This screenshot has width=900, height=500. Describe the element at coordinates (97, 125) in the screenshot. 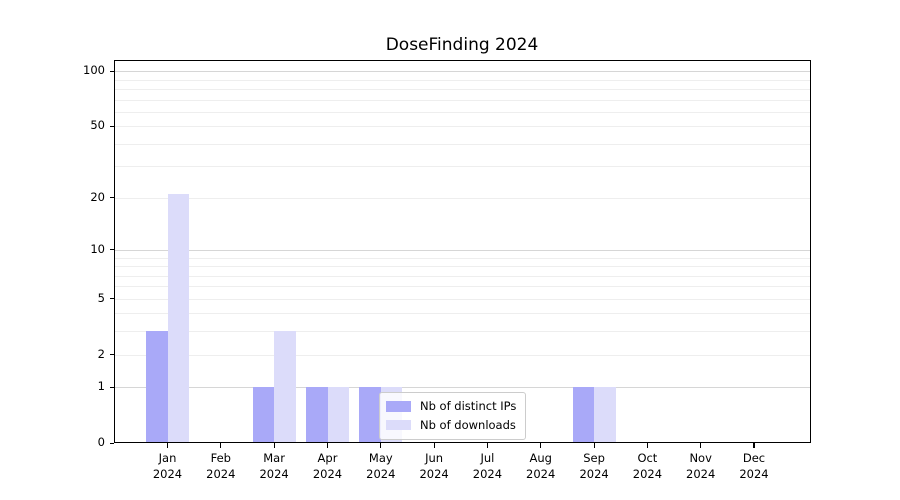

I see `y-tick-label: 50` at that location.